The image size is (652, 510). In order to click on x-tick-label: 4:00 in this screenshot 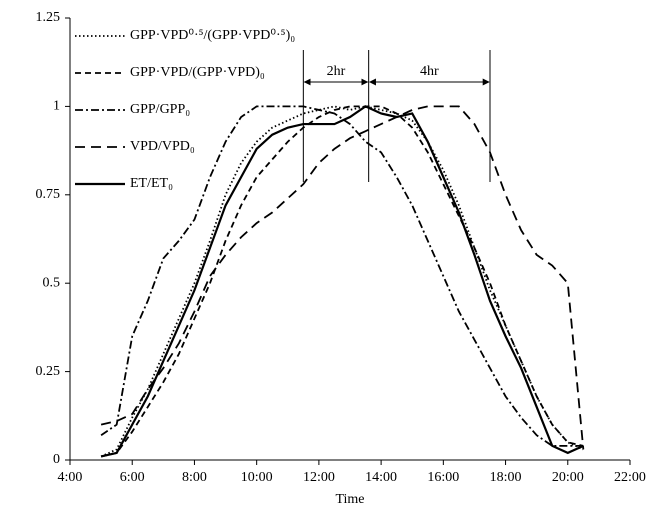, I will do `click(70, 477)`.